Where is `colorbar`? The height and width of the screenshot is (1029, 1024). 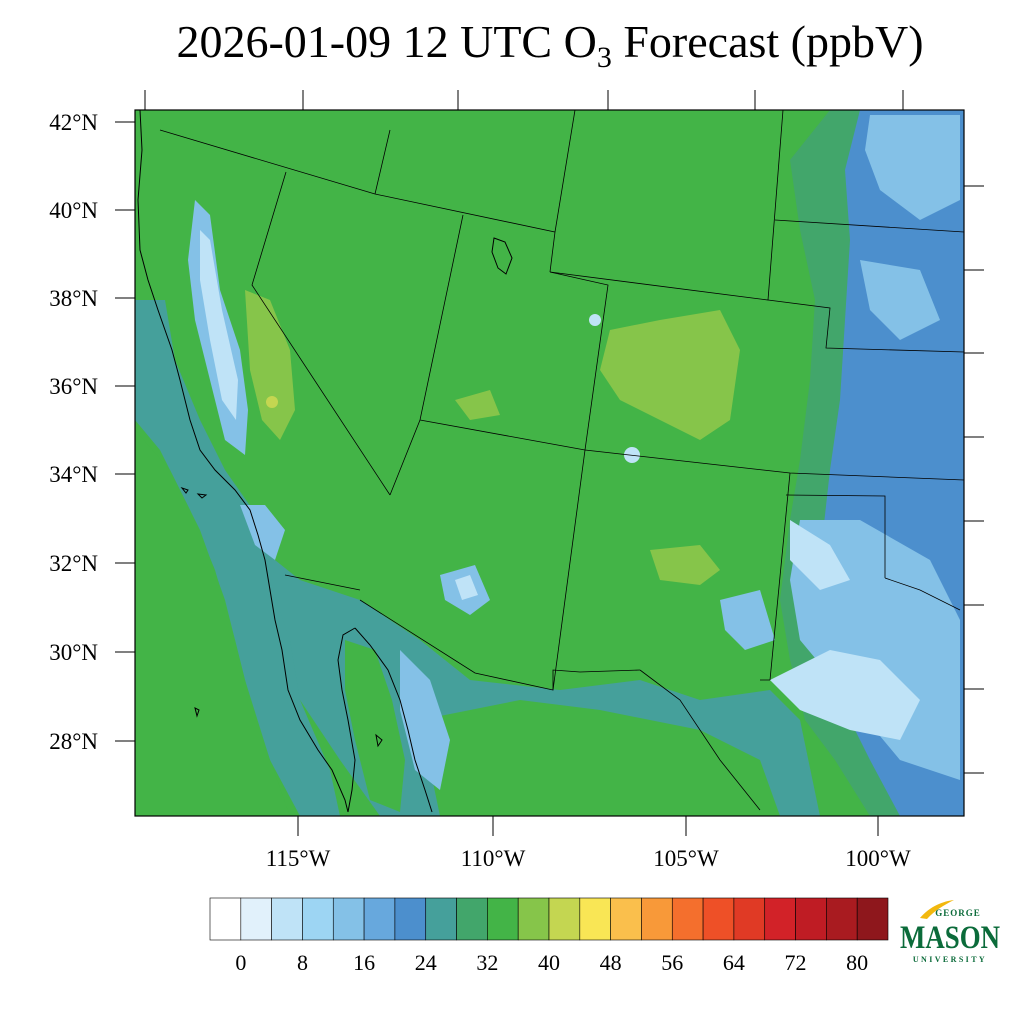
colorbar is located at coordinates (549, 919).